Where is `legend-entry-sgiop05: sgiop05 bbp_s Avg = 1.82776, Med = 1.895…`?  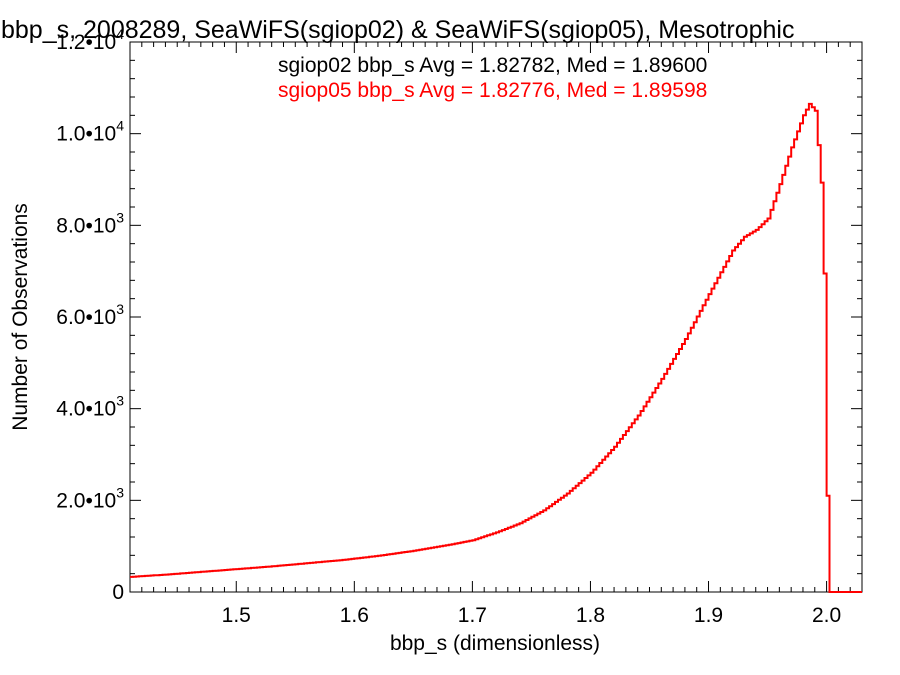
legend-entry-sgiop05: sgiop05 bbp_s Avg = 1.82776, Med = 1.895… is located at coordinates (492, 90).